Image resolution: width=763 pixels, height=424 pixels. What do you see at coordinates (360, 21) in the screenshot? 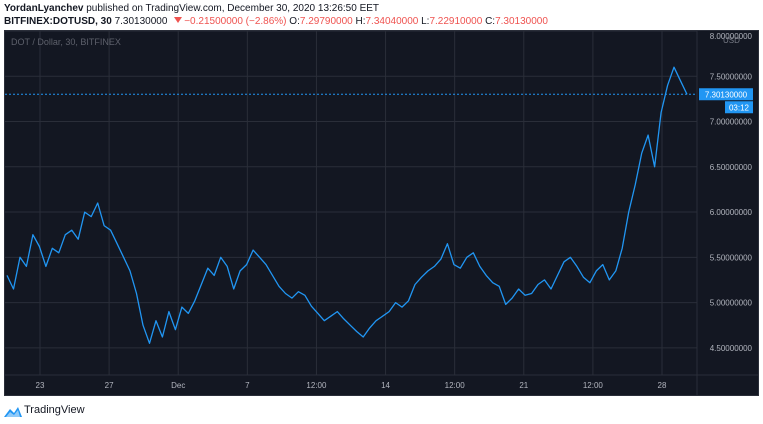
I see `high-label: H:` at bounding box center [360, 21].